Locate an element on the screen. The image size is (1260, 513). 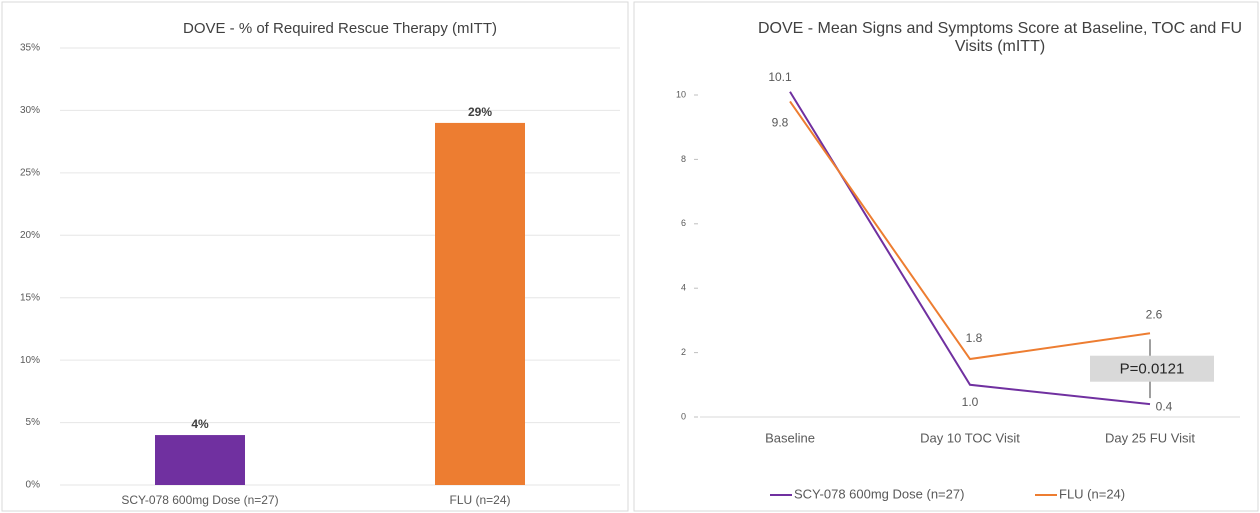
annotation: P=0.0121 is located at coordinates (1152, 369).